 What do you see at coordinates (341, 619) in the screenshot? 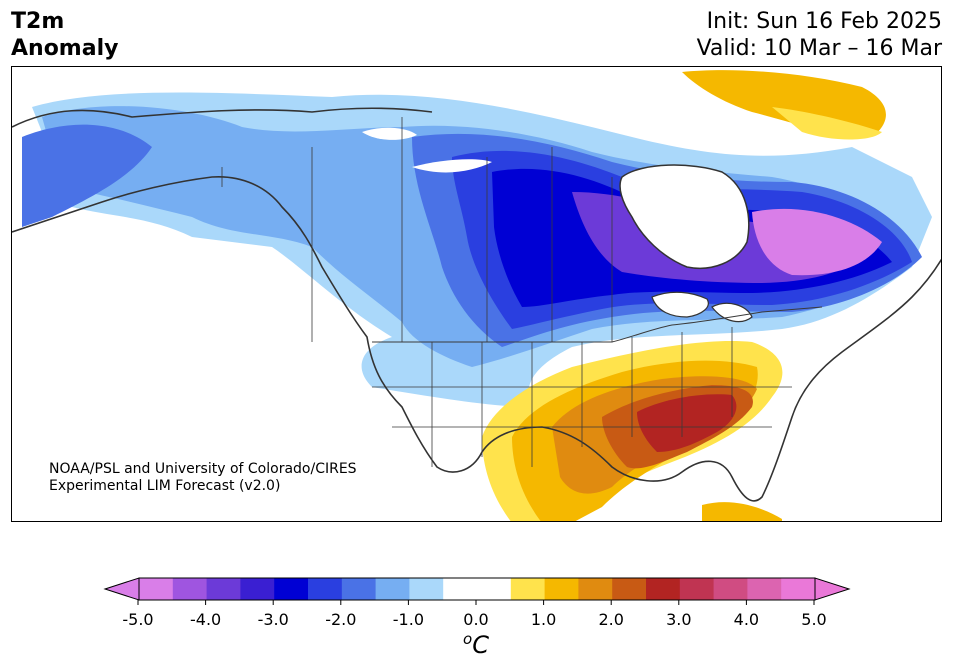
I see `colorbar-tick-label: -2.0` at bounding box center [341, 619].